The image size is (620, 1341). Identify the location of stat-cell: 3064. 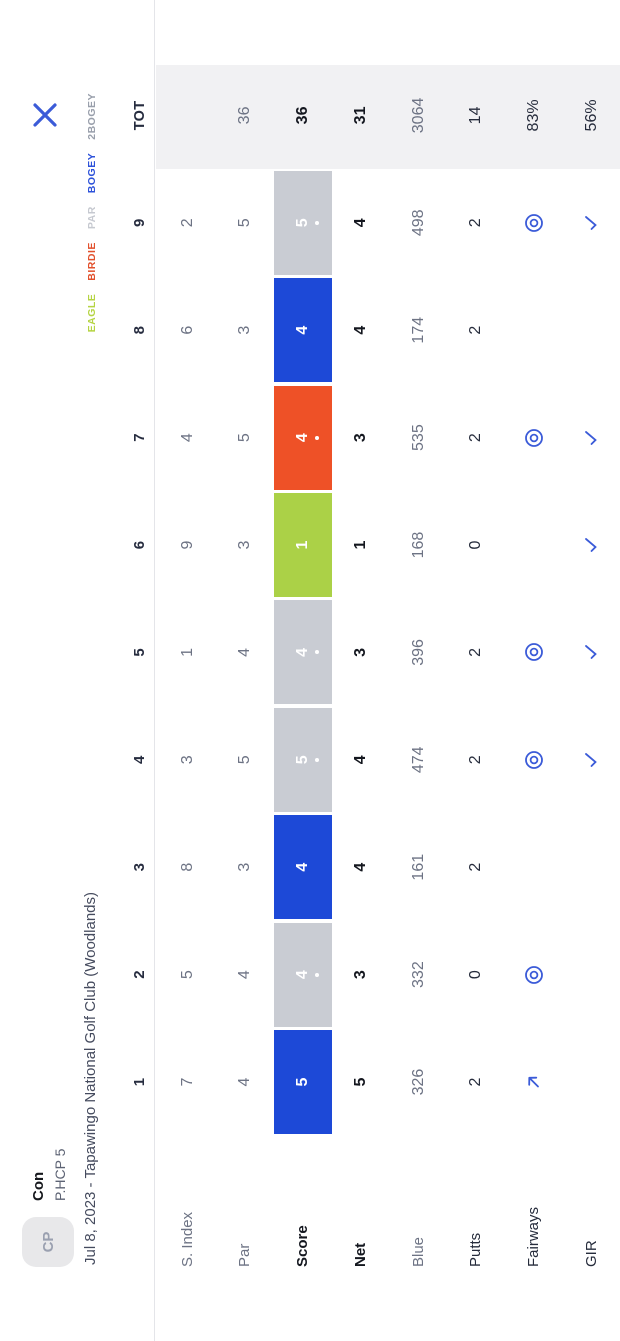
(418, 115).